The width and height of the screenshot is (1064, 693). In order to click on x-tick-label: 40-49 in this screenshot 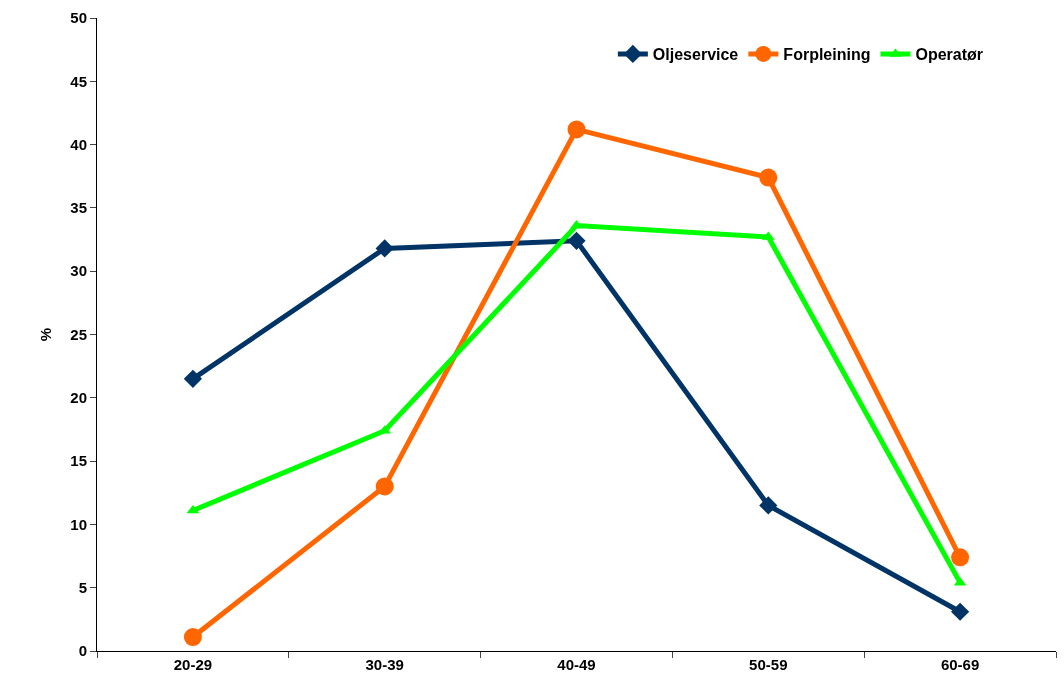, I will do `click(576, 664)`.